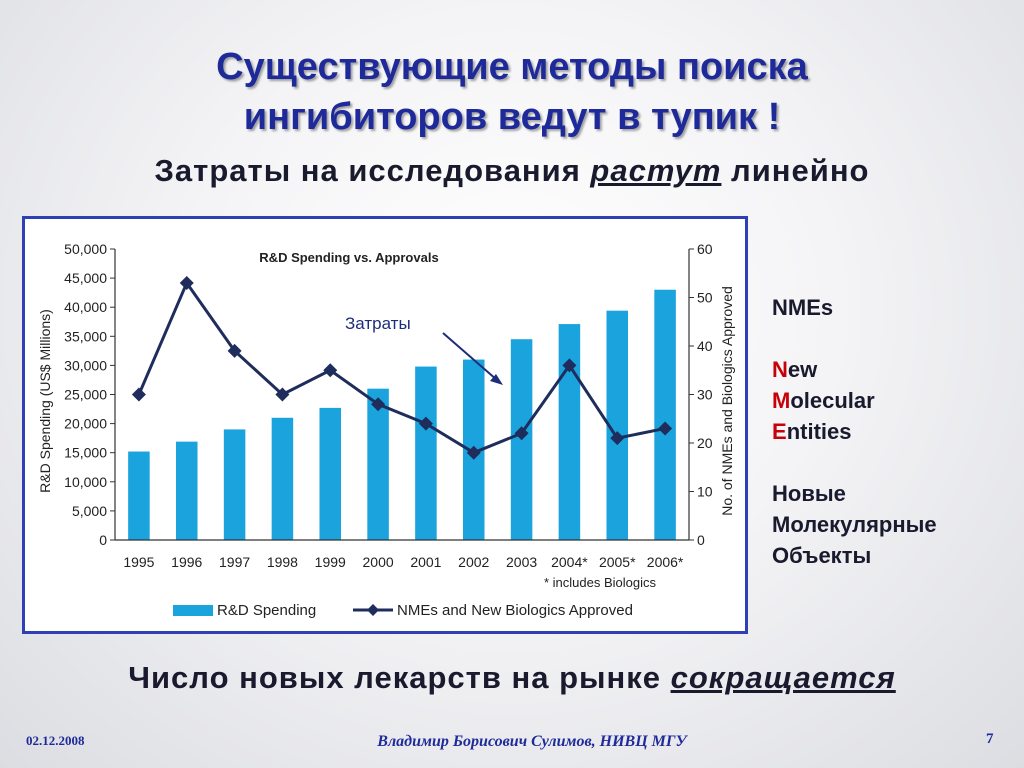 The height and width of the screenshot is (768, 1024). Describe the element at coordinates (85, 424) in the screenshot. I see `y-left-tick-label: 20,000` at that location.